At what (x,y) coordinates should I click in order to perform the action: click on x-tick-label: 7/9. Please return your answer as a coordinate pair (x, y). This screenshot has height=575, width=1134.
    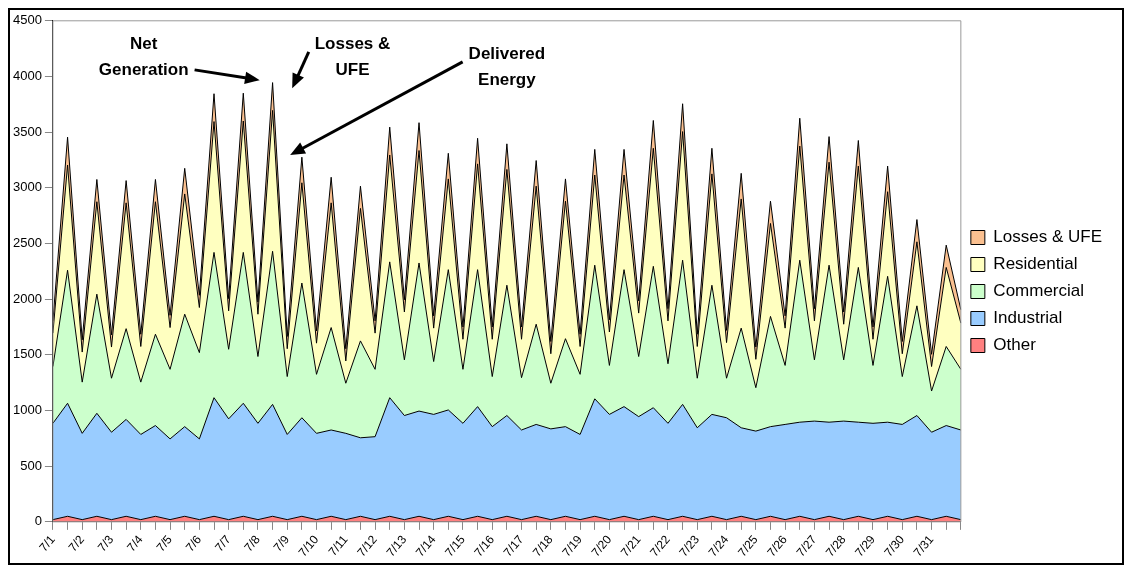
    Looking at the image, I should click on (281, 543).